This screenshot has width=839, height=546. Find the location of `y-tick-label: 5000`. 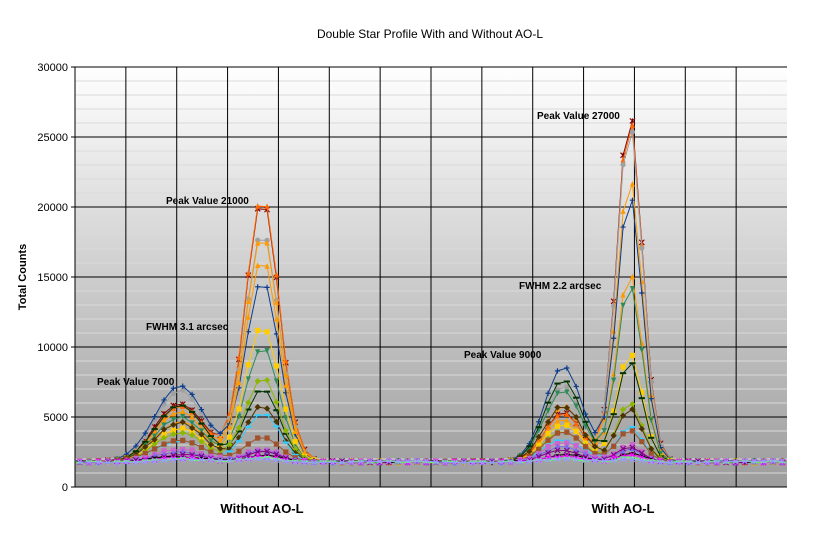

y-tick-label: 5000 is located at coordinates (56, 418).